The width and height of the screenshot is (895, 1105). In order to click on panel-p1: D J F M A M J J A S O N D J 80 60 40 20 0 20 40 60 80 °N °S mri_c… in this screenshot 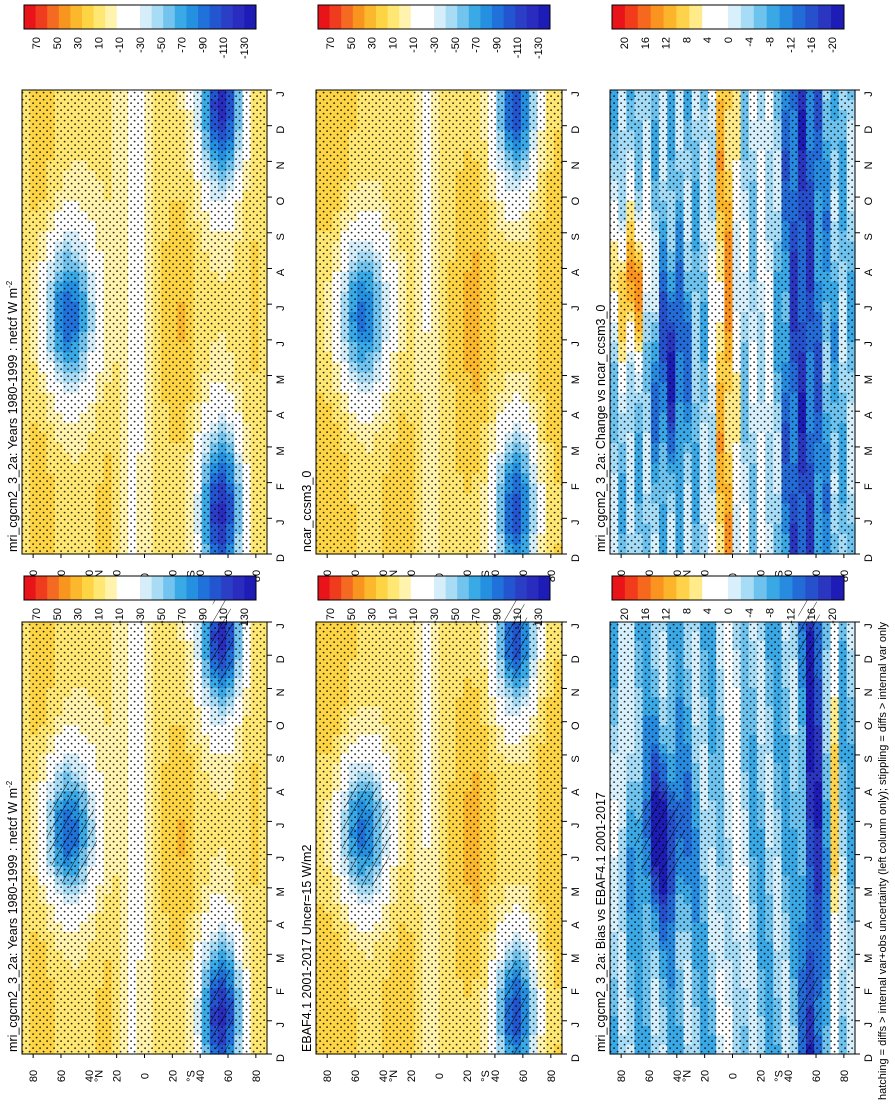, I will do `click(146, 837)`.